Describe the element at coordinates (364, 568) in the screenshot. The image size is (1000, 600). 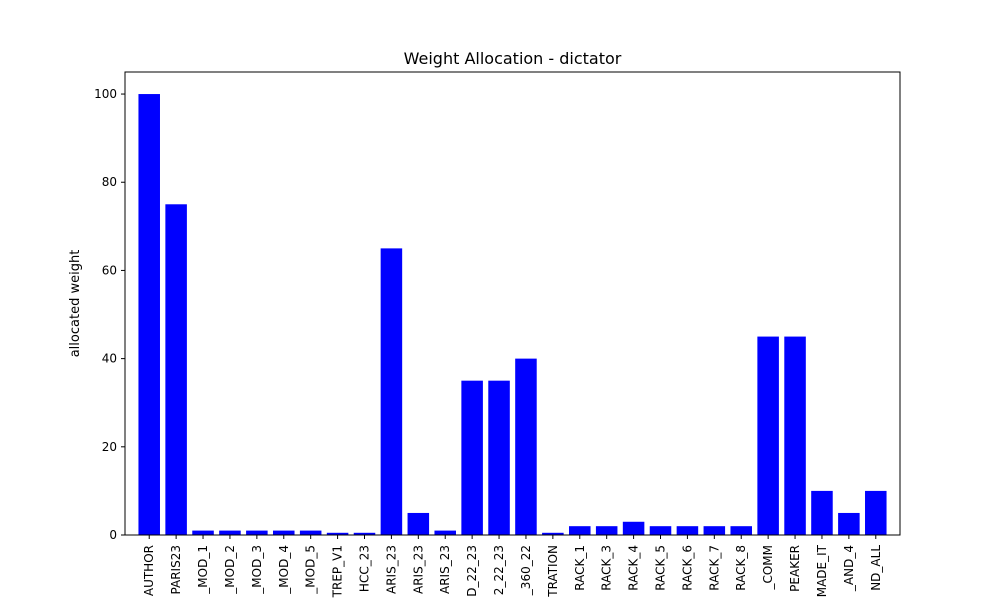
I see `x-tick-label: HCC_23` at that location.